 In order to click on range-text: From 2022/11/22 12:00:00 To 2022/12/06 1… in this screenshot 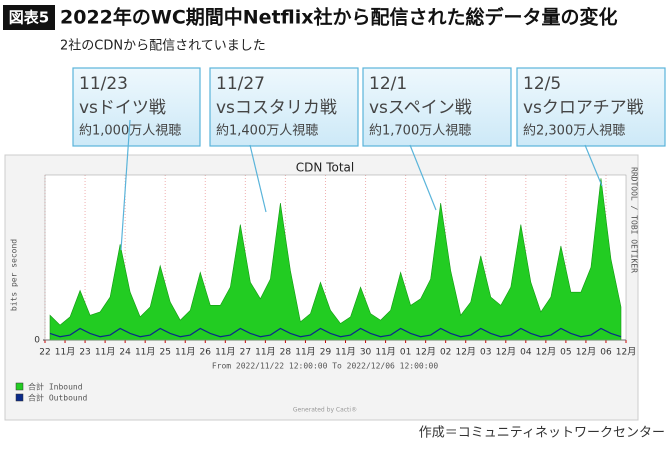, I will do `click(325, 366)`.